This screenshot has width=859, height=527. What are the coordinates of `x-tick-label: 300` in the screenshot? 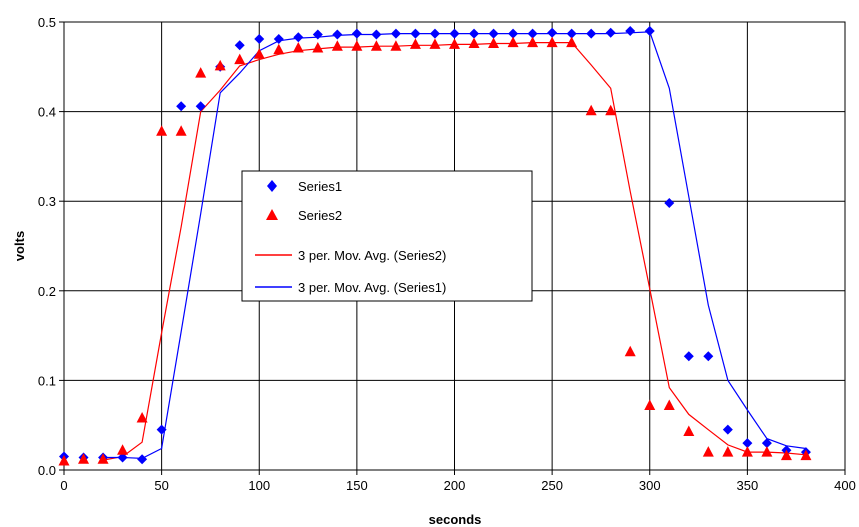 It's located at (650, 485).